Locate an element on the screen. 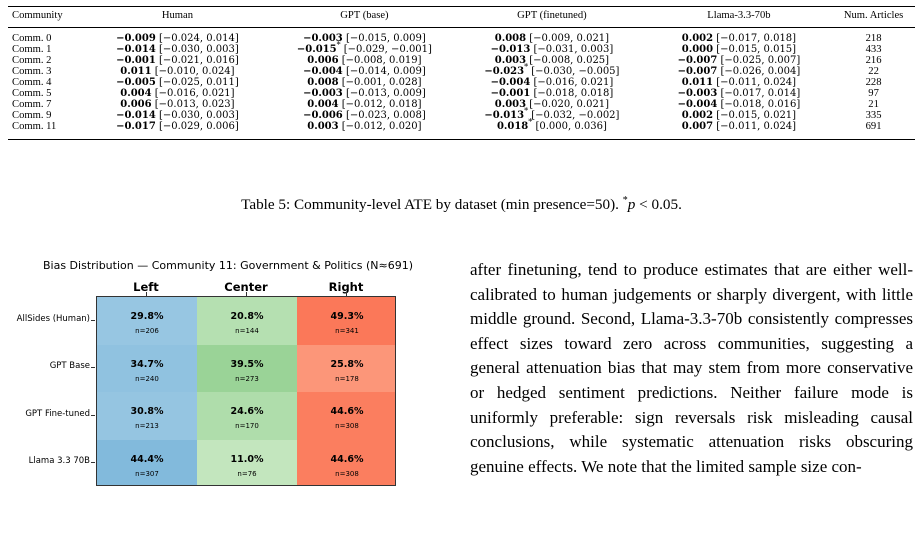 Image resolution: width=923 pixels, height=541 pixels. community-name: Comm. 2 is located at coordinates (32, 60).